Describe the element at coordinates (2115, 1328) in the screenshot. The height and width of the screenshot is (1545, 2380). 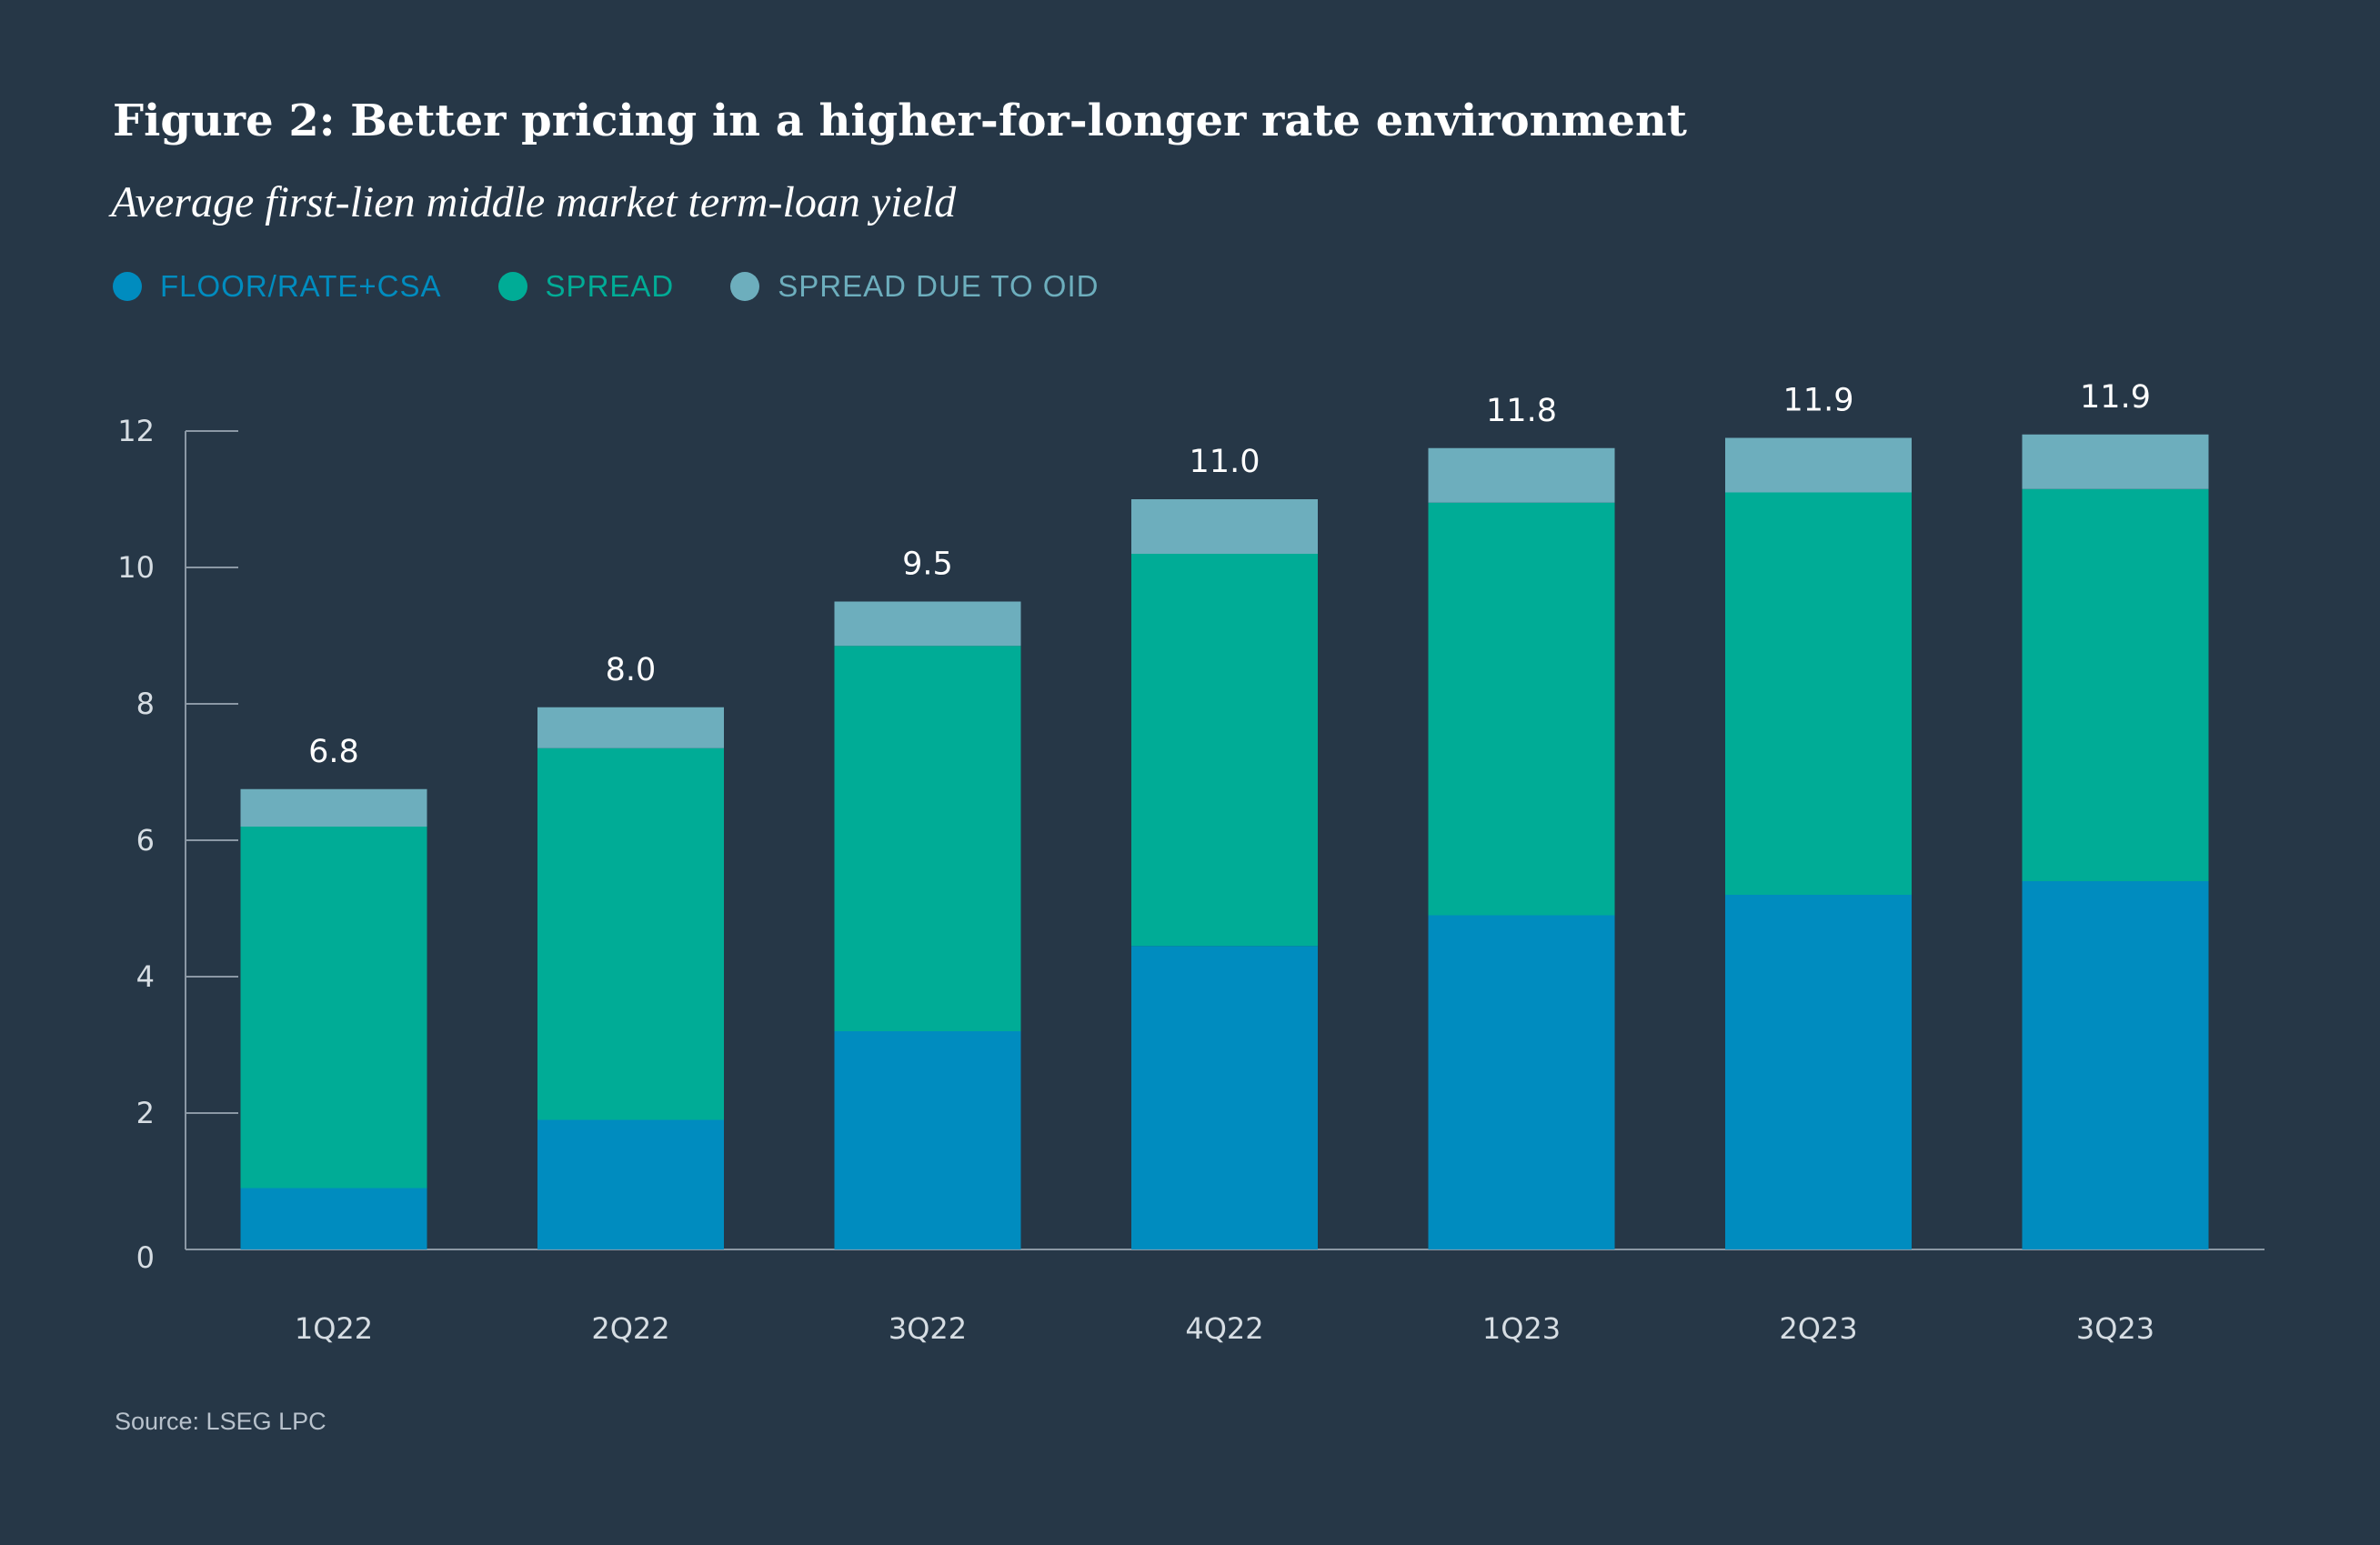
I see `x-tick-label-3q23: 3Q23` at that location.